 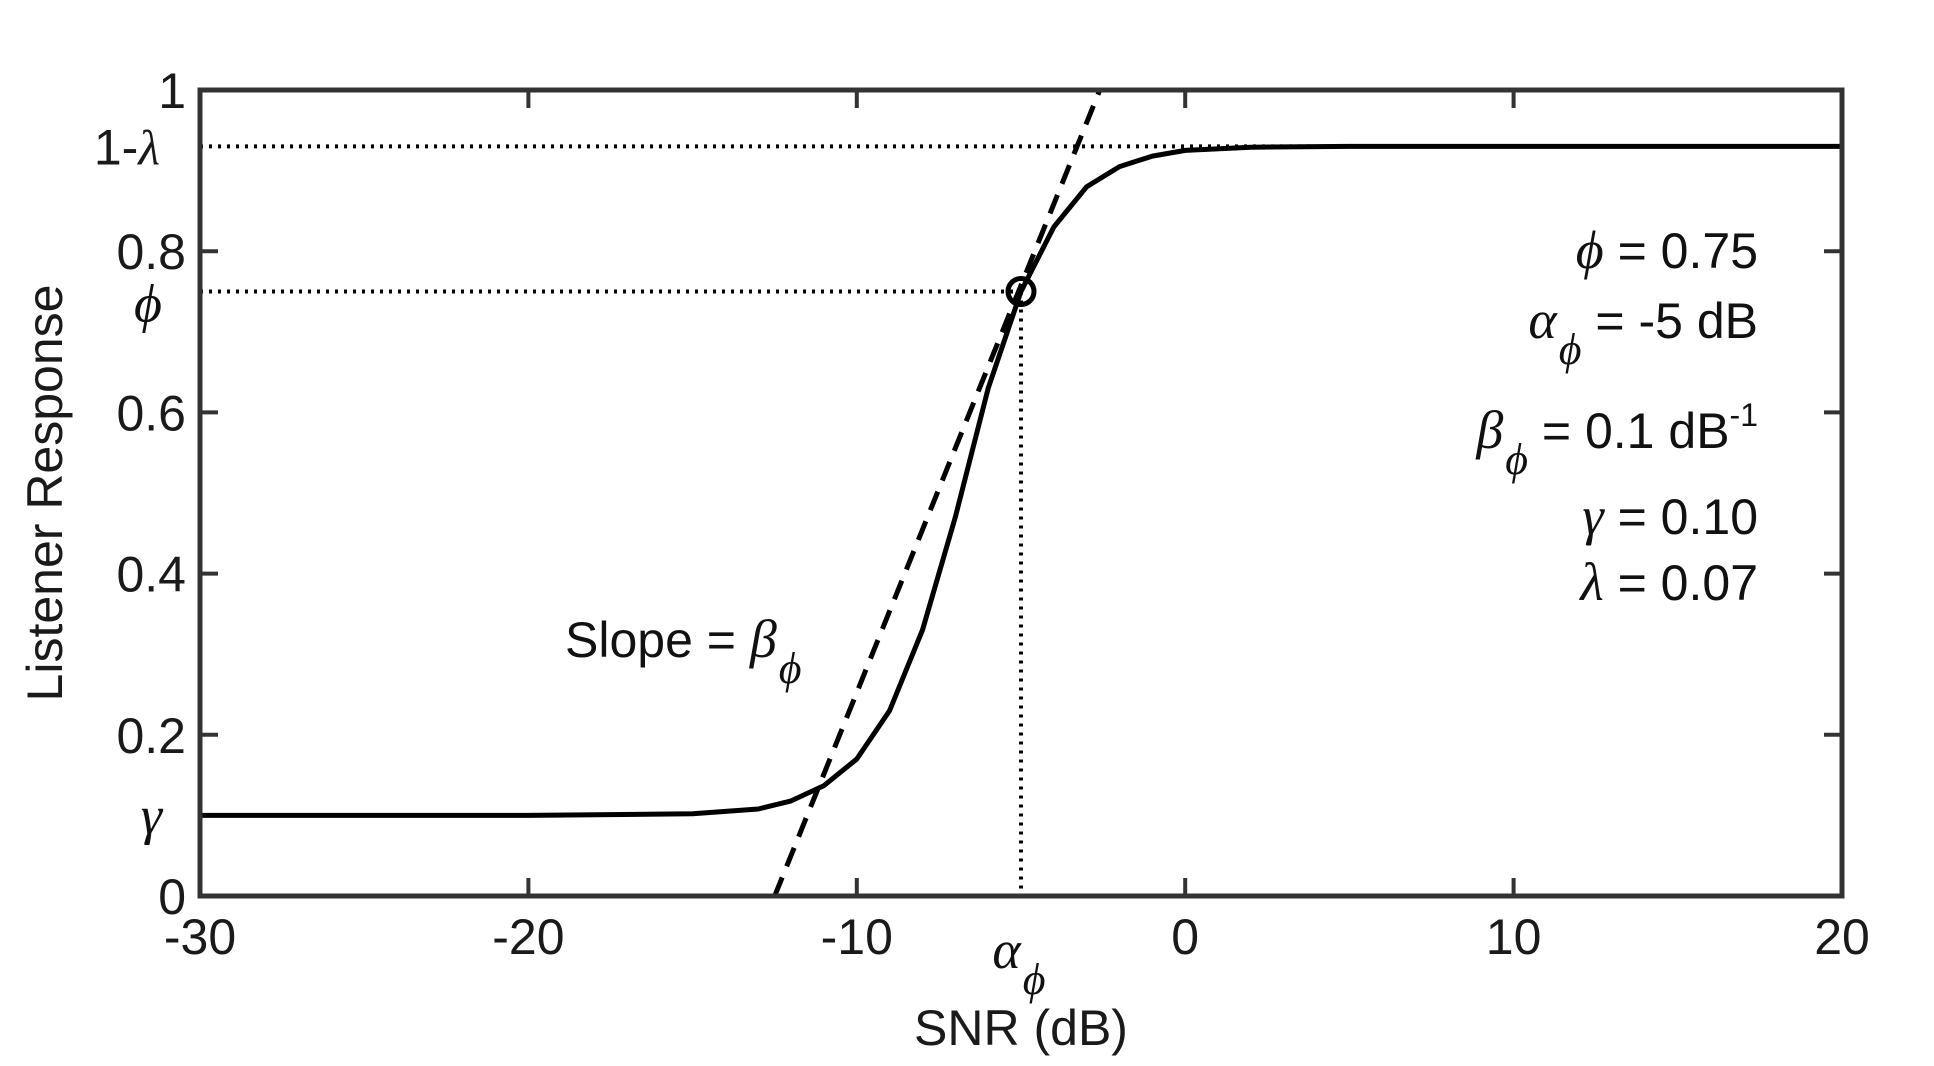 I want to click on phi-axis-label: ϕ, so click(x=148, y=304).